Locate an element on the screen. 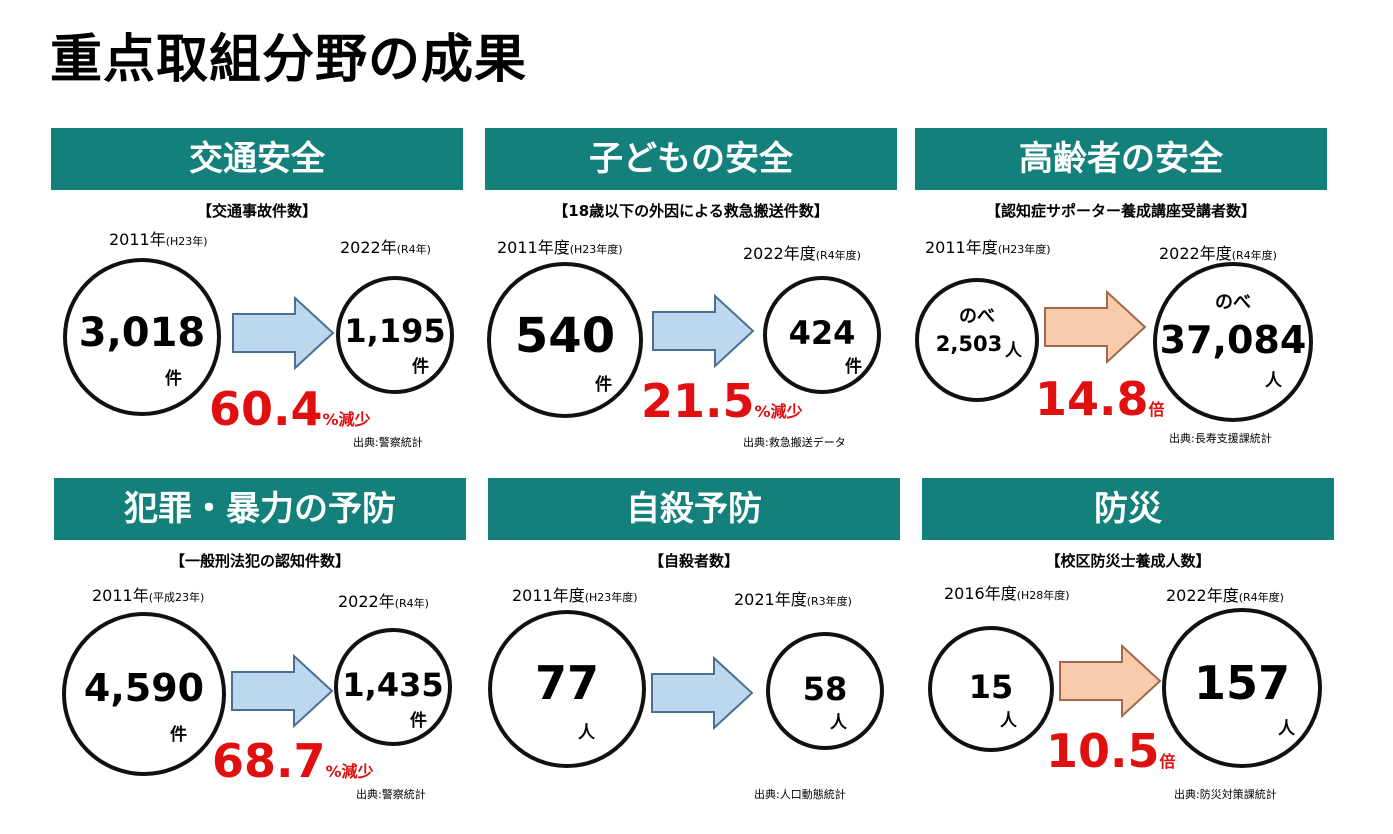  to-year-label: 2021年度 is located at coordinates (770, 599).